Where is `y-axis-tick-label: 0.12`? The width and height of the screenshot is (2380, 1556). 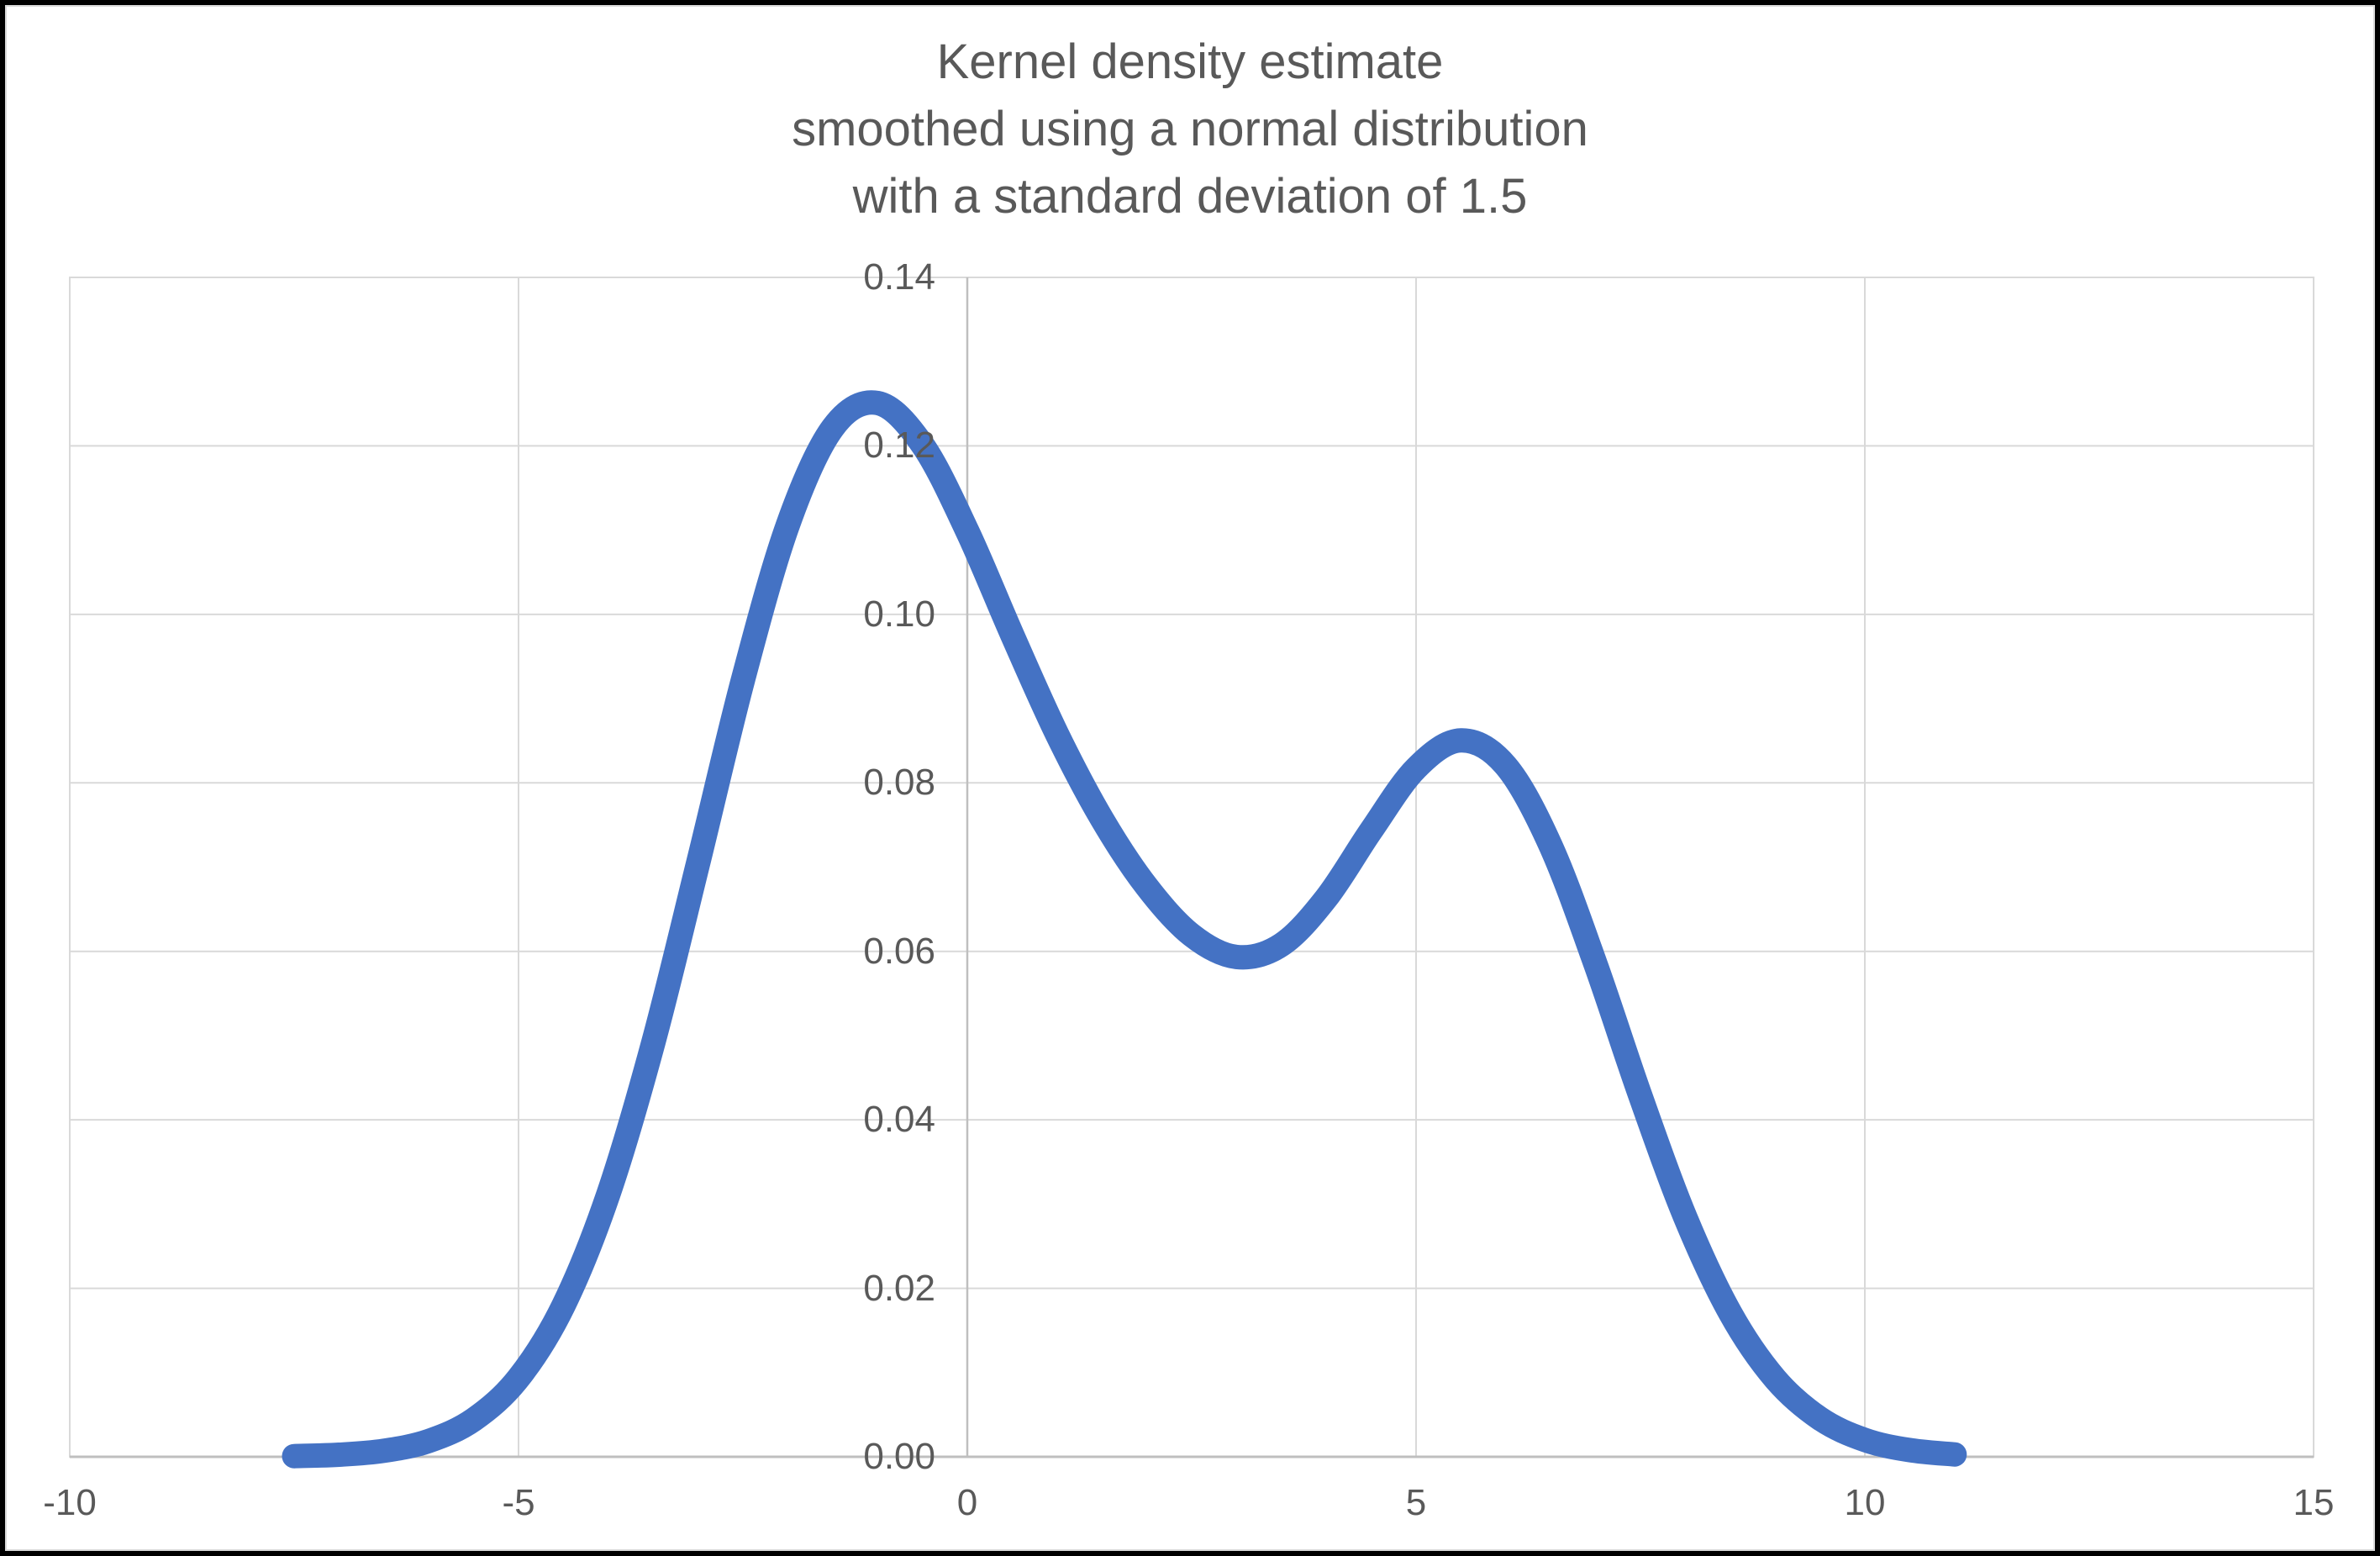
y-axis-tick-label: 0.12 is located at coordinates (899, 446).